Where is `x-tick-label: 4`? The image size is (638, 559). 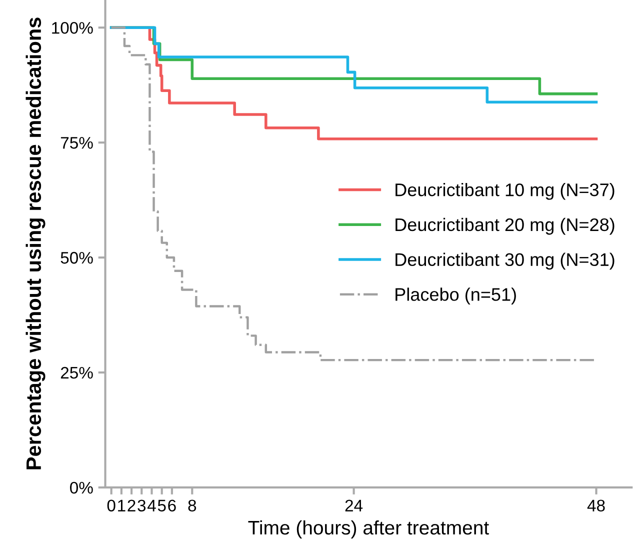
x-tick-label: 4 is located at coordinates (151, 506).